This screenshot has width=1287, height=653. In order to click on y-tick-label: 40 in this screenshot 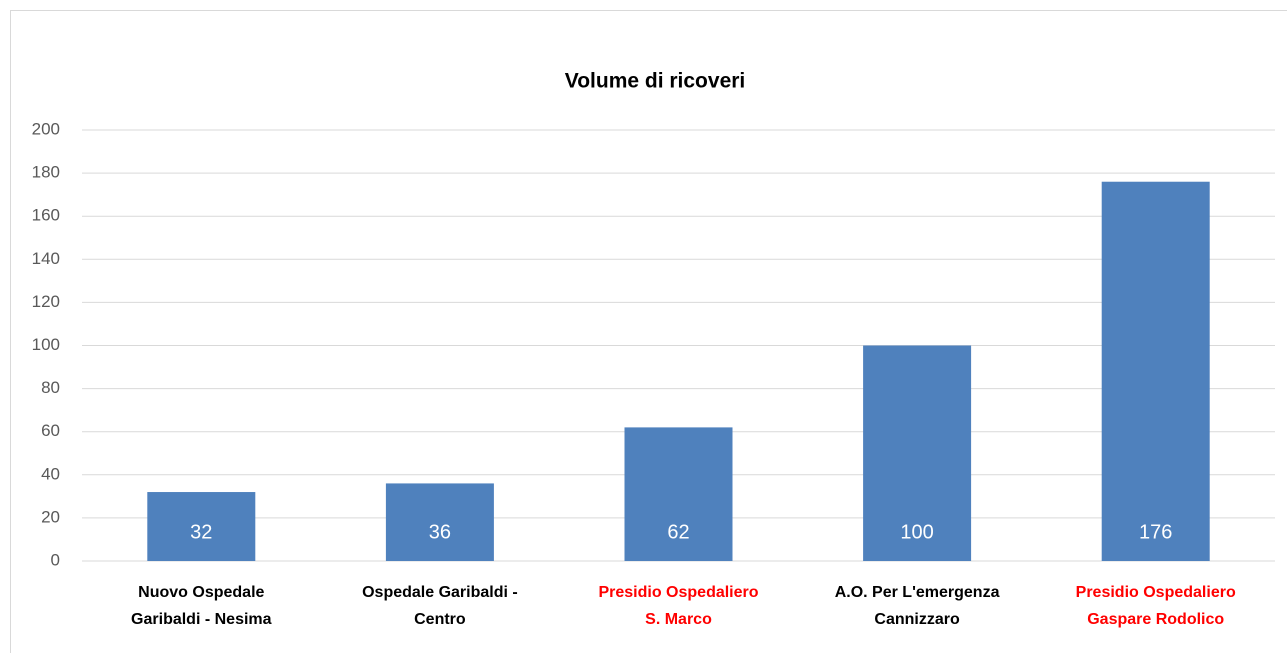, I will do `click(50, 473)`.